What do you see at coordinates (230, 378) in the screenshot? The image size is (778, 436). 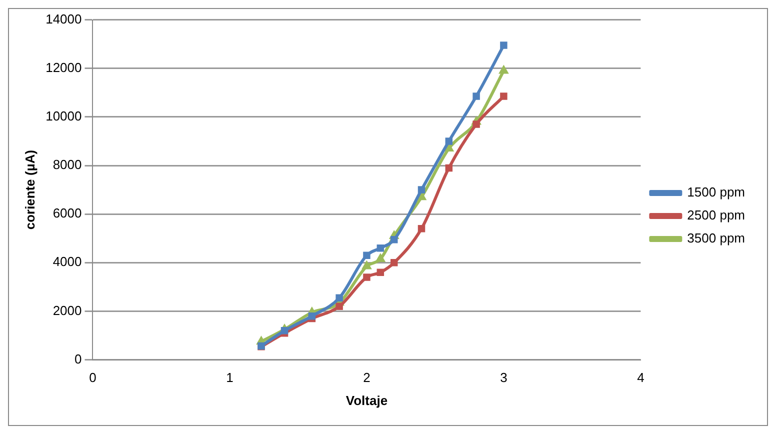 I see `x-tick-label: 1` at bounding box center [230, 378].